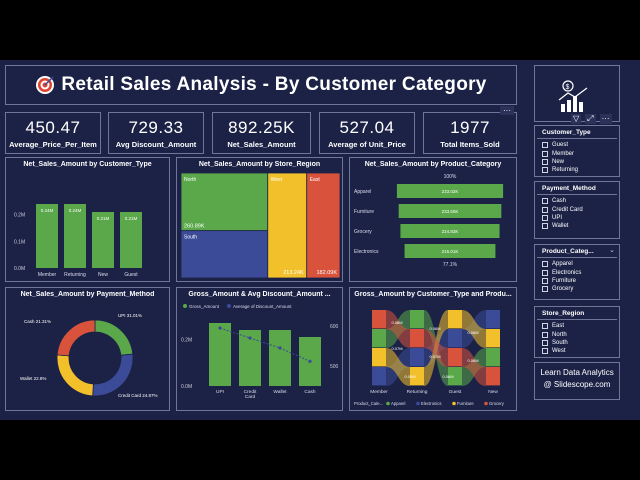 The height and width of the screenshot is (480, 640). What do you see at coordinates (130, 315) in the screenshot?
I see `slice-label: UPI 31.01%` at bounding box center [130, 315].